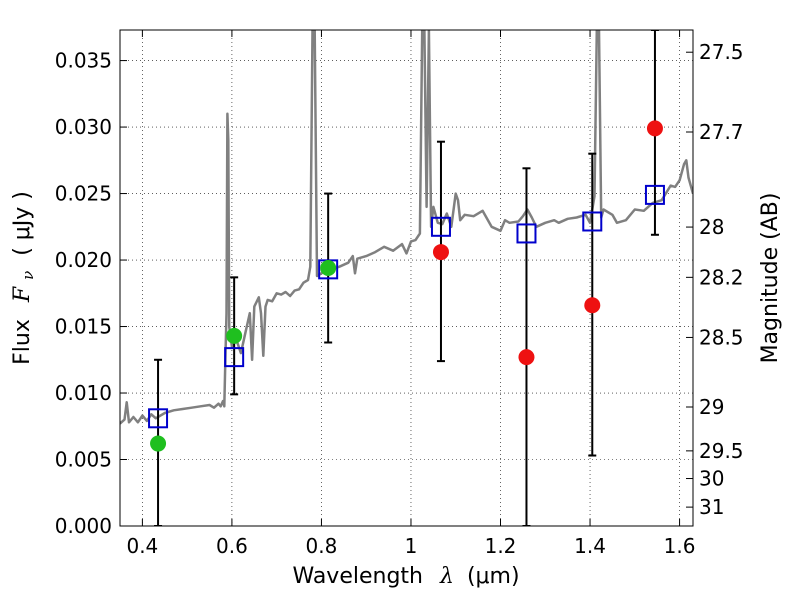 This screenshot has width=800, height=600. I want to click on y-tick-label: 0.000, so click(83, 526).